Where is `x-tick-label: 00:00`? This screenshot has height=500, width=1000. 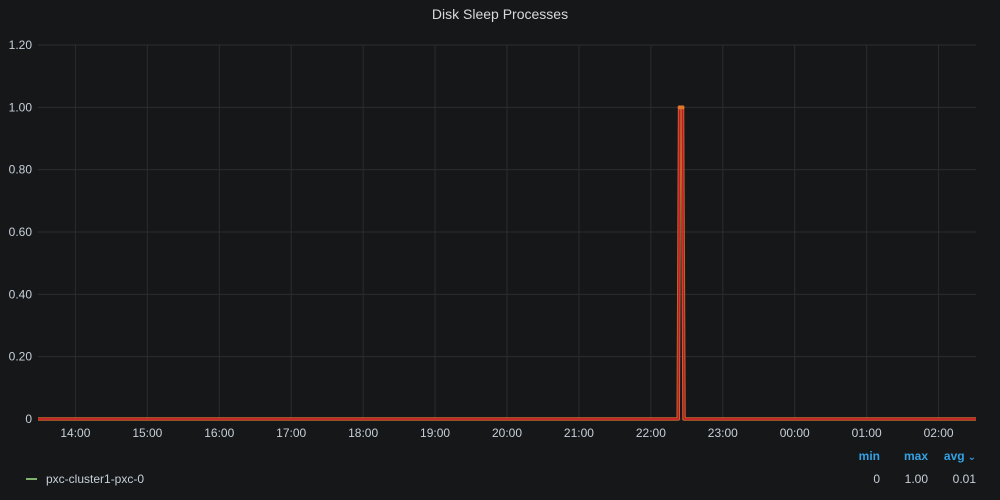
x-tick-label: 00:00 is located at coordinates (795, 433).